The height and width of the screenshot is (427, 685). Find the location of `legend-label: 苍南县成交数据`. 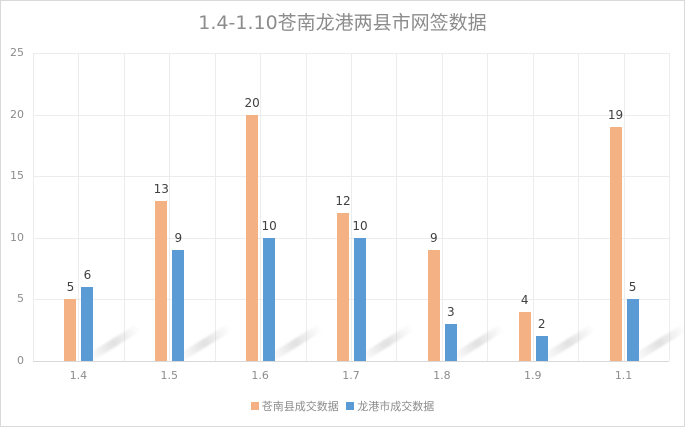

legend-label: 苍南县成交数据 is located at coordinates (300, 406).